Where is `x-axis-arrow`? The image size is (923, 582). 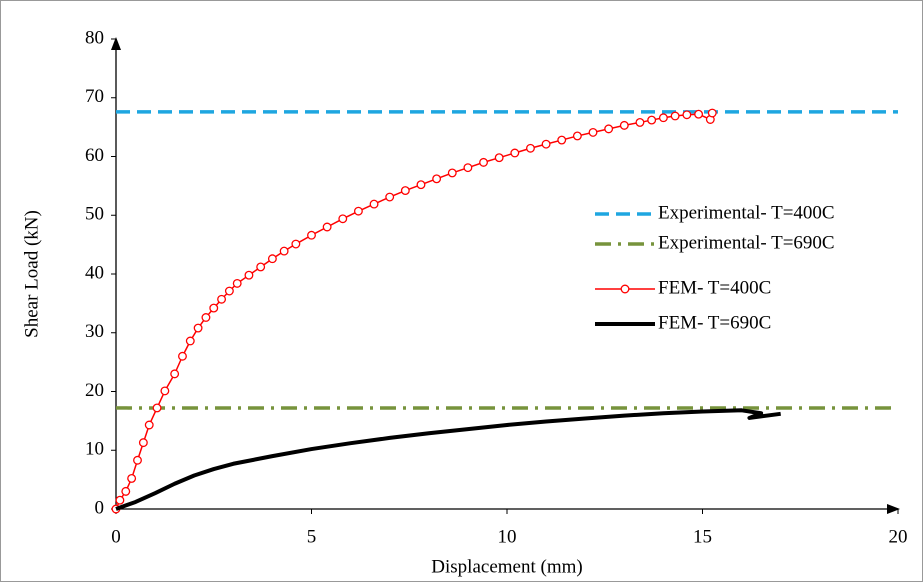
x-axis-arrow is located at coordinates (893, 509).